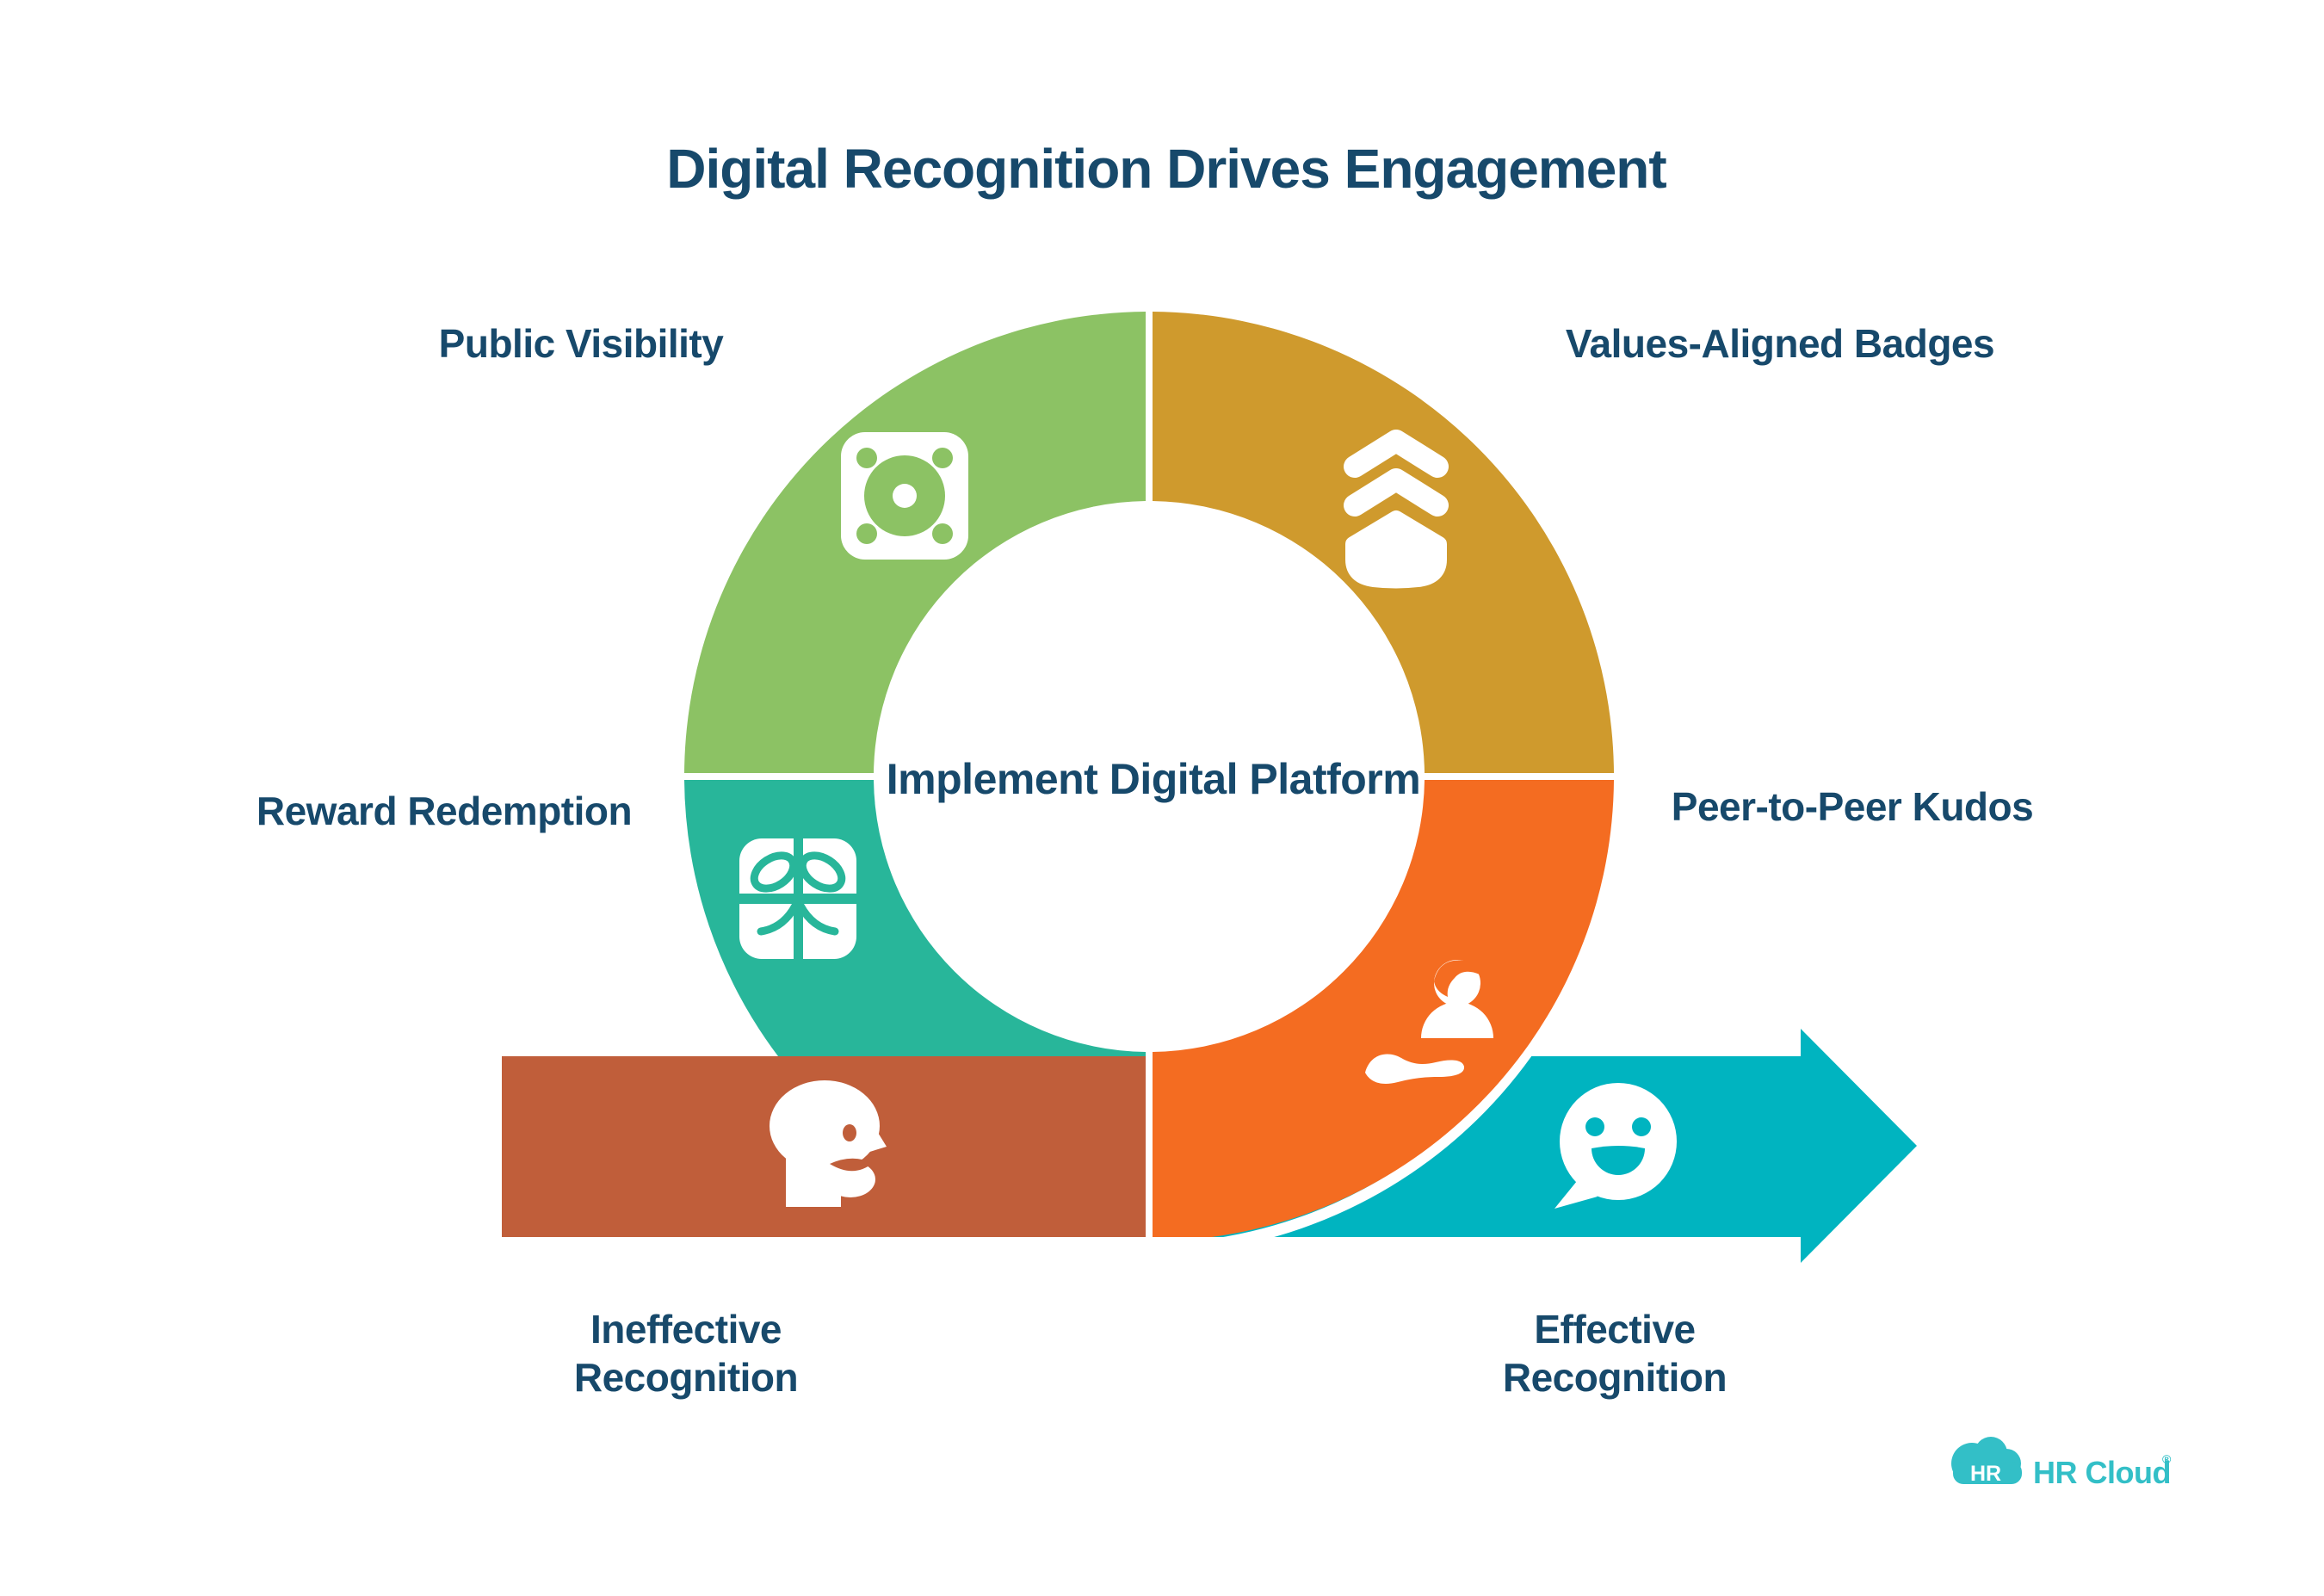 The width and height of the screenshot is (2324, 1596). What do you see at coordinates (1852, 806) in the screenshot?
I see `label-peer-to-peer-kudos: Peer-to-Peer Kudos` at bounding box center [1852, 806].